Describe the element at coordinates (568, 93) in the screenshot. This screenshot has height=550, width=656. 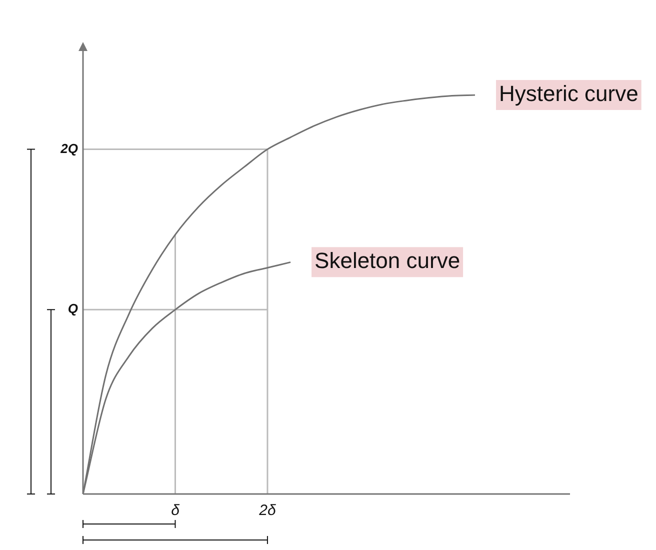
I see `series-label: Hysteric curve` at that location.